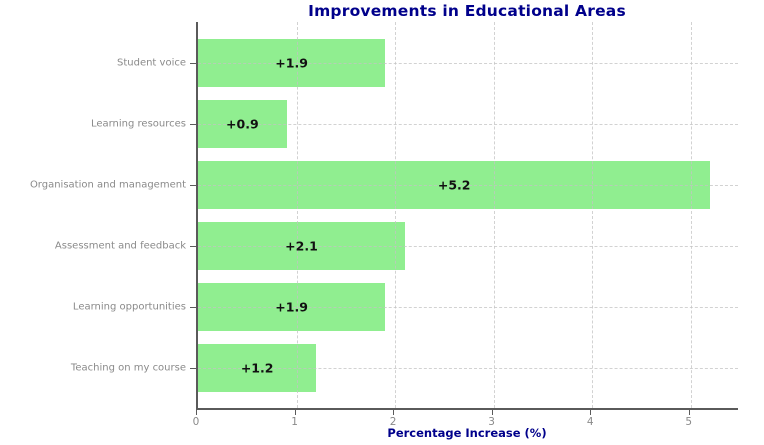  What do you see at coordinates (120, 245) in the screenshot?
I see `y-category-label: Assessment and feedback` at bounding box center [120, 245].